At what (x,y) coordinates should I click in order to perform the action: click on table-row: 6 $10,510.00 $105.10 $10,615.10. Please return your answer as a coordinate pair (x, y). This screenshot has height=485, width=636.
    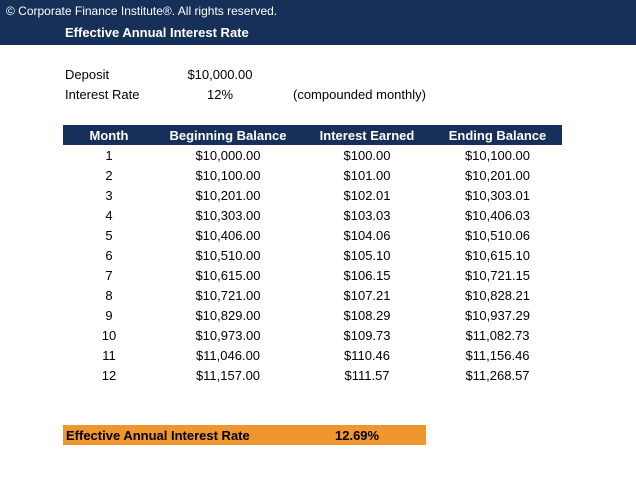
    Looking at the image, I should click on (312, 255).